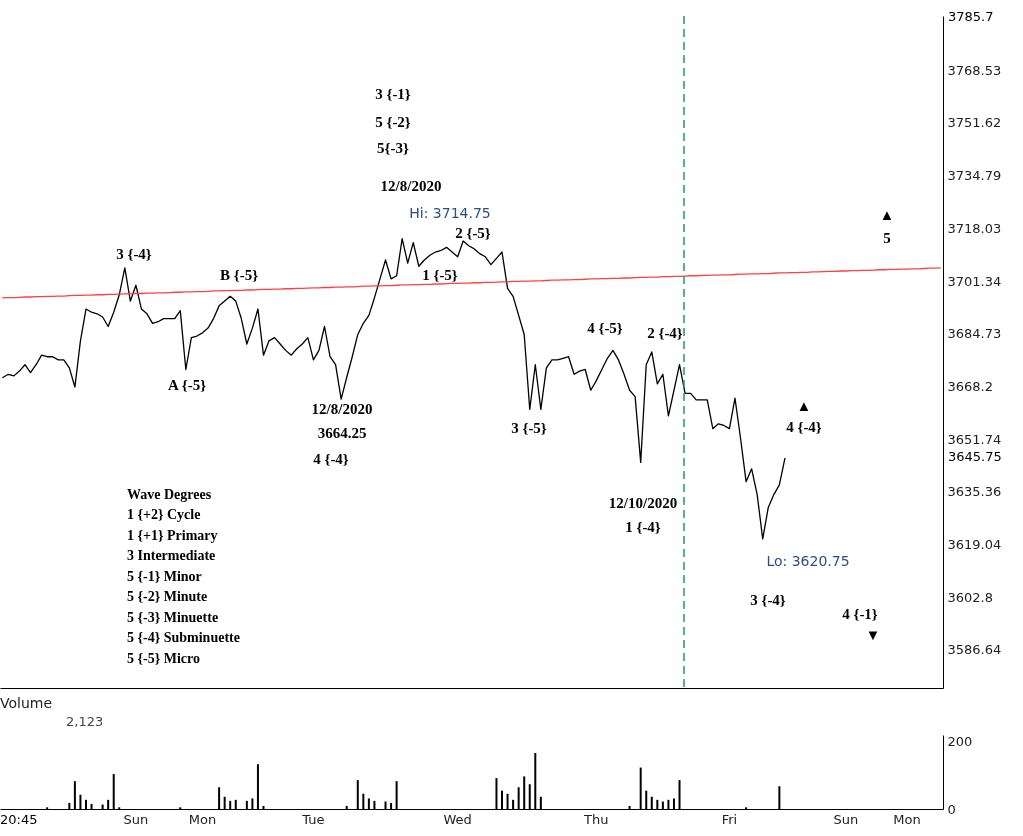 This screenshot has width=1023, height=836. I want to click on annotation: 2 {-5}, so click(473, 232).